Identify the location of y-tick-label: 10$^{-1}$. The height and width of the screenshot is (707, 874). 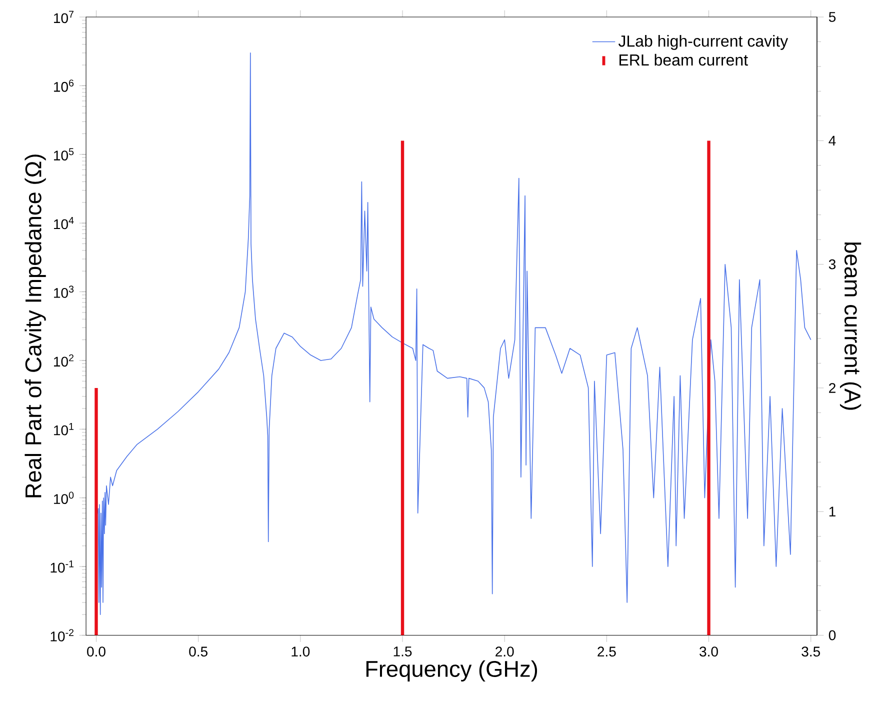
(62, 566).